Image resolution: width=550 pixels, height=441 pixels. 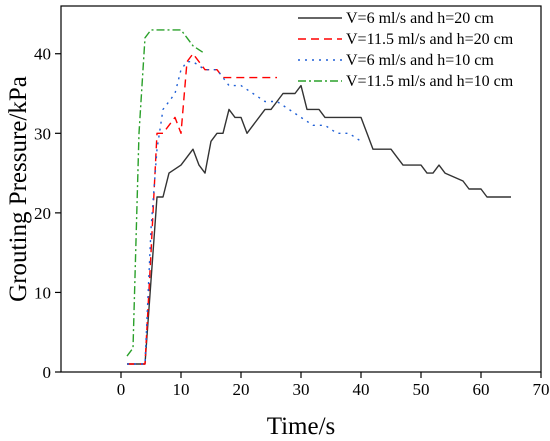 What do you see at coordinates (481, 389) in the screenshot?
I see `x-tick-label: 60` at bounding box center [481, 389].